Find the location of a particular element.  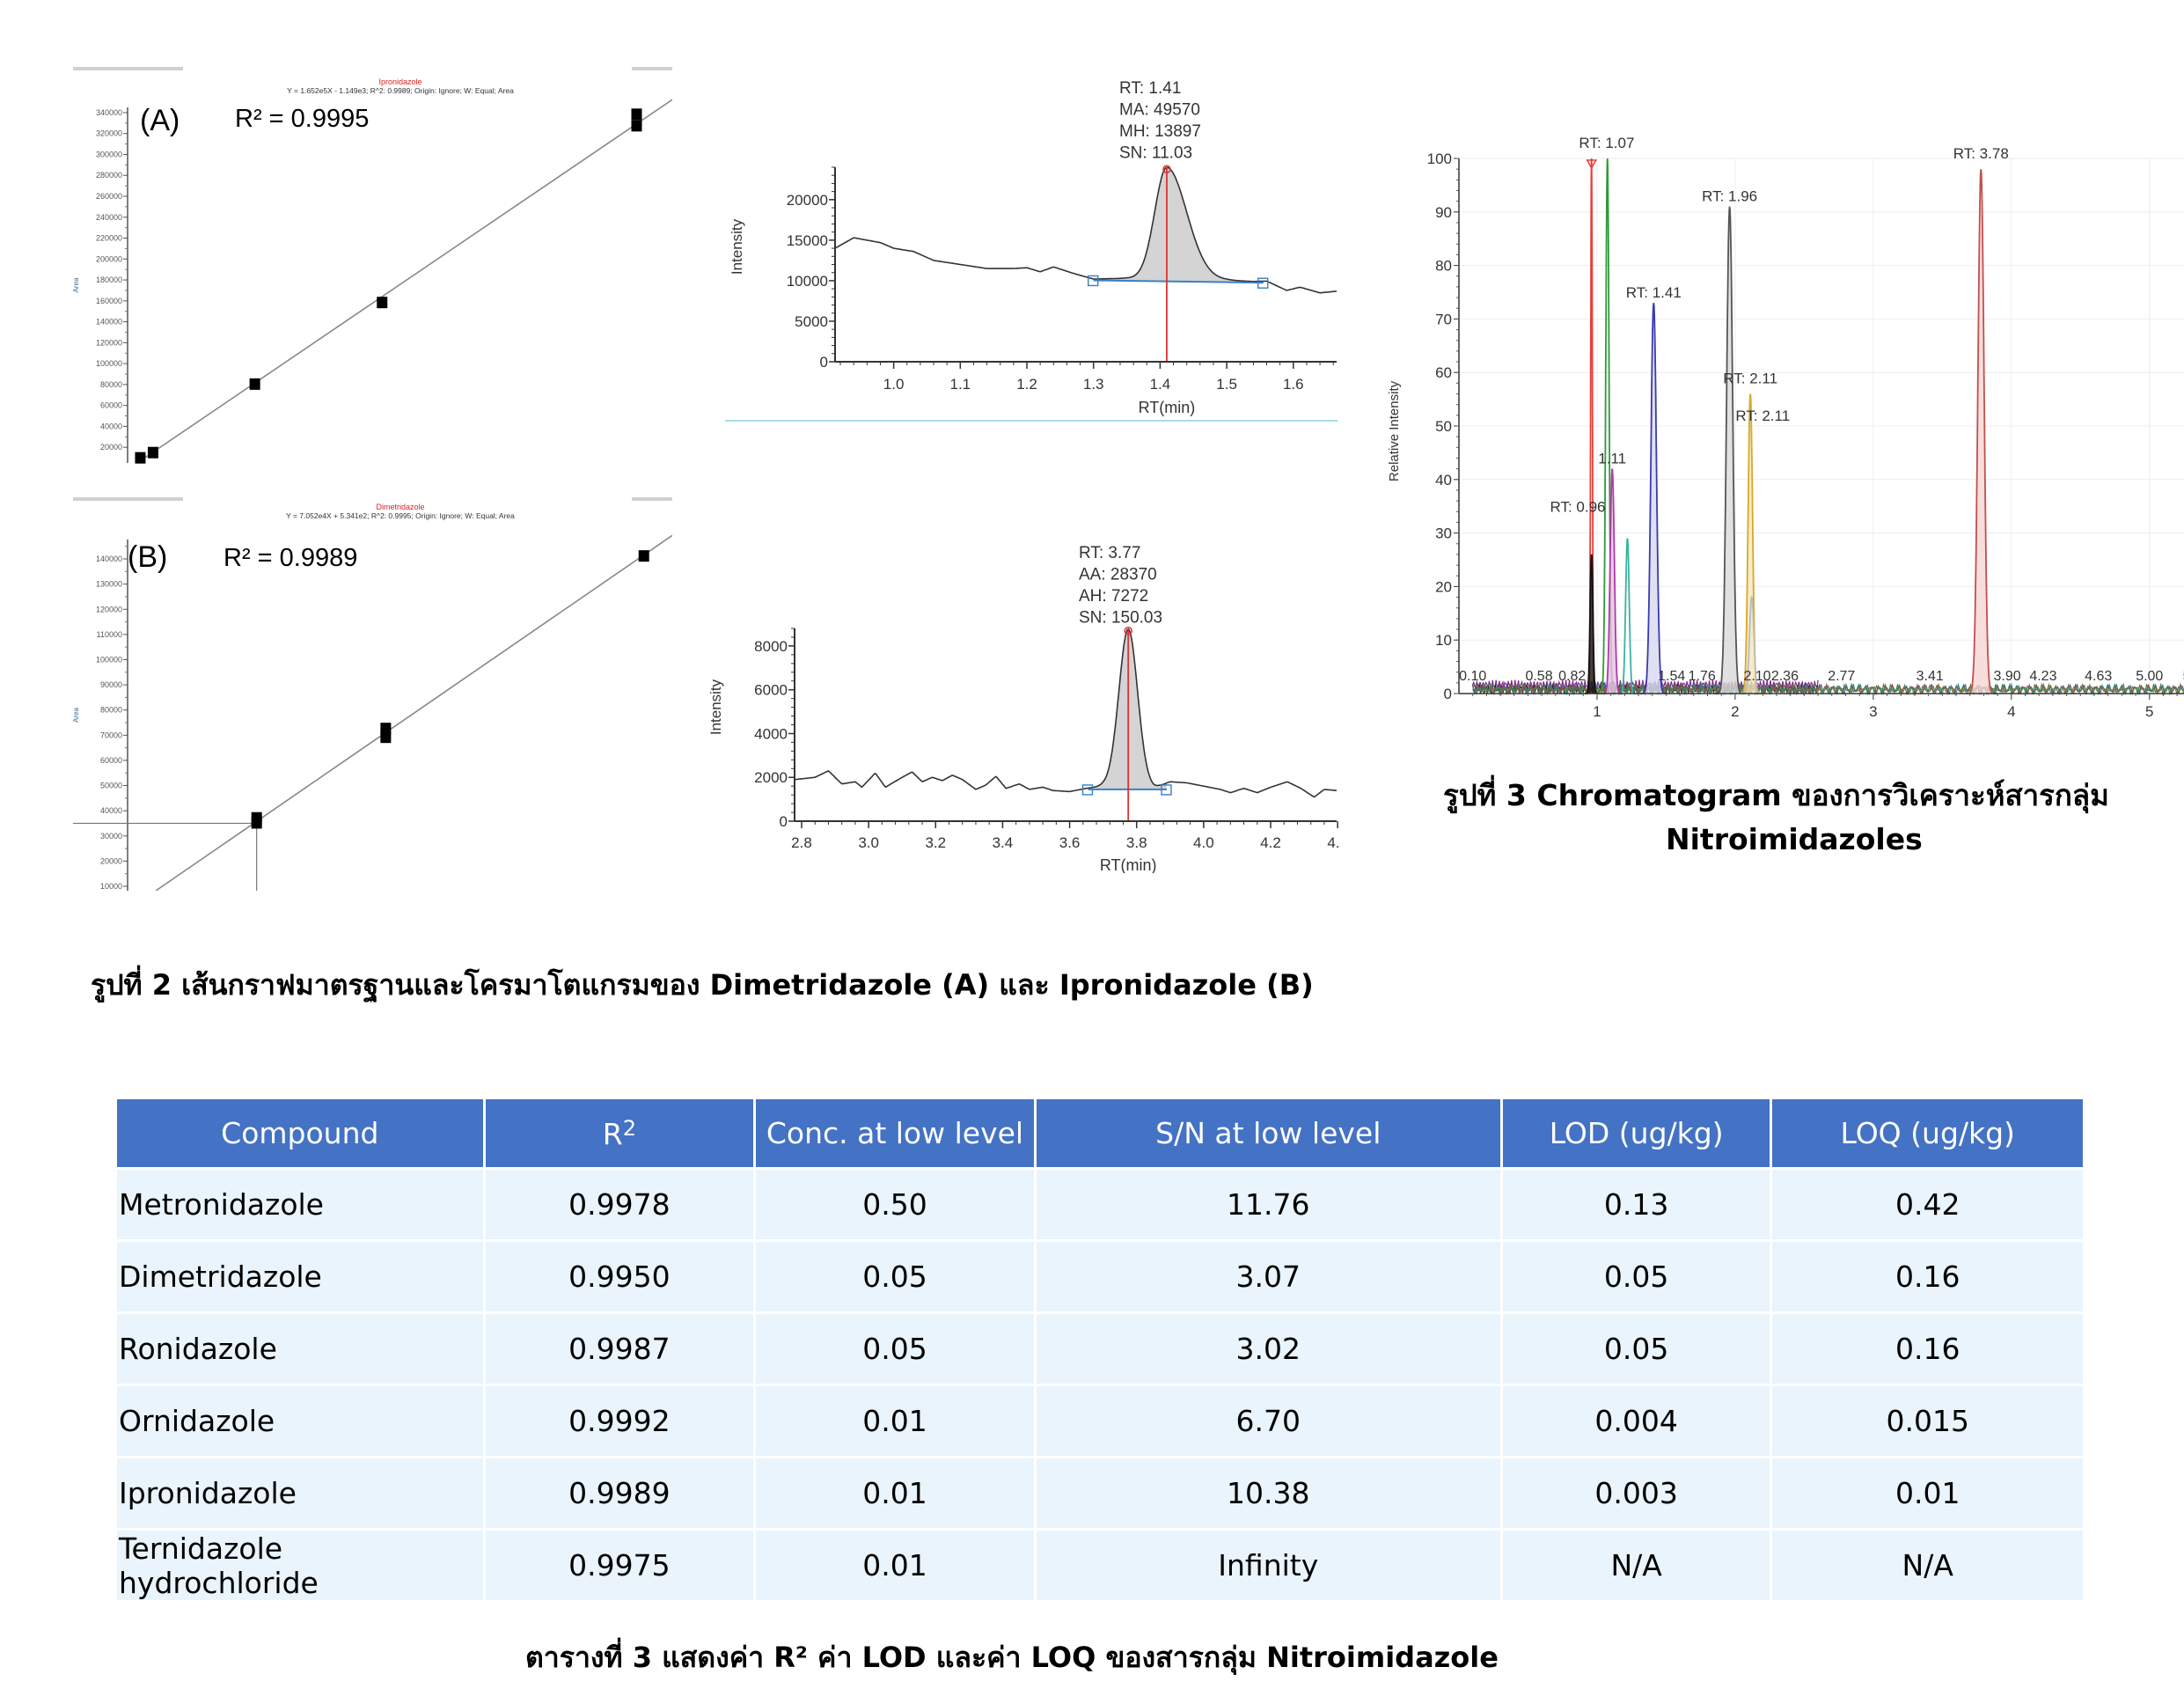

cell-compound: Ipronidazole is located at coordinates (300, 1493).